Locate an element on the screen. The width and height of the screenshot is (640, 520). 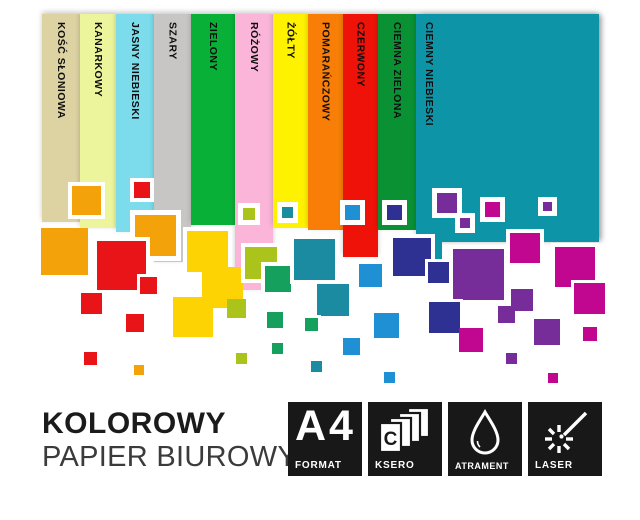
paper-stripe-ivory: KOŚĆ SŁONIOWA is located at coordinates (61, 118).